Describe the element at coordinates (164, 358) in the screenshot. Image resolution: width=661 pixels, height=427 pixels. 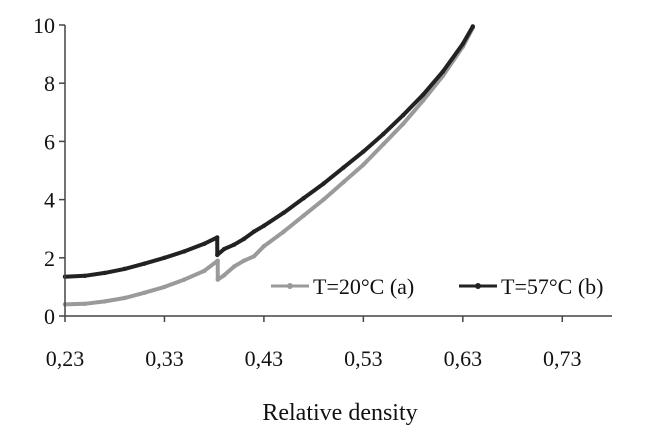
I see `x-tick-label: 0,33` at that location.